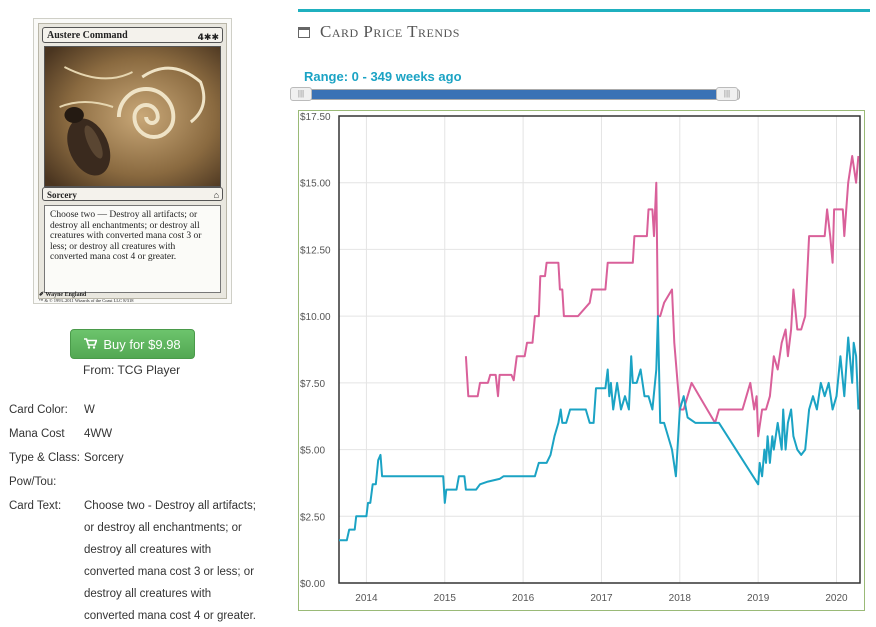  What do you see at coordinates (216, 195) in the screenshot?
I see `set-symbol-icon: ⌂` at bounding box center [216, 195].